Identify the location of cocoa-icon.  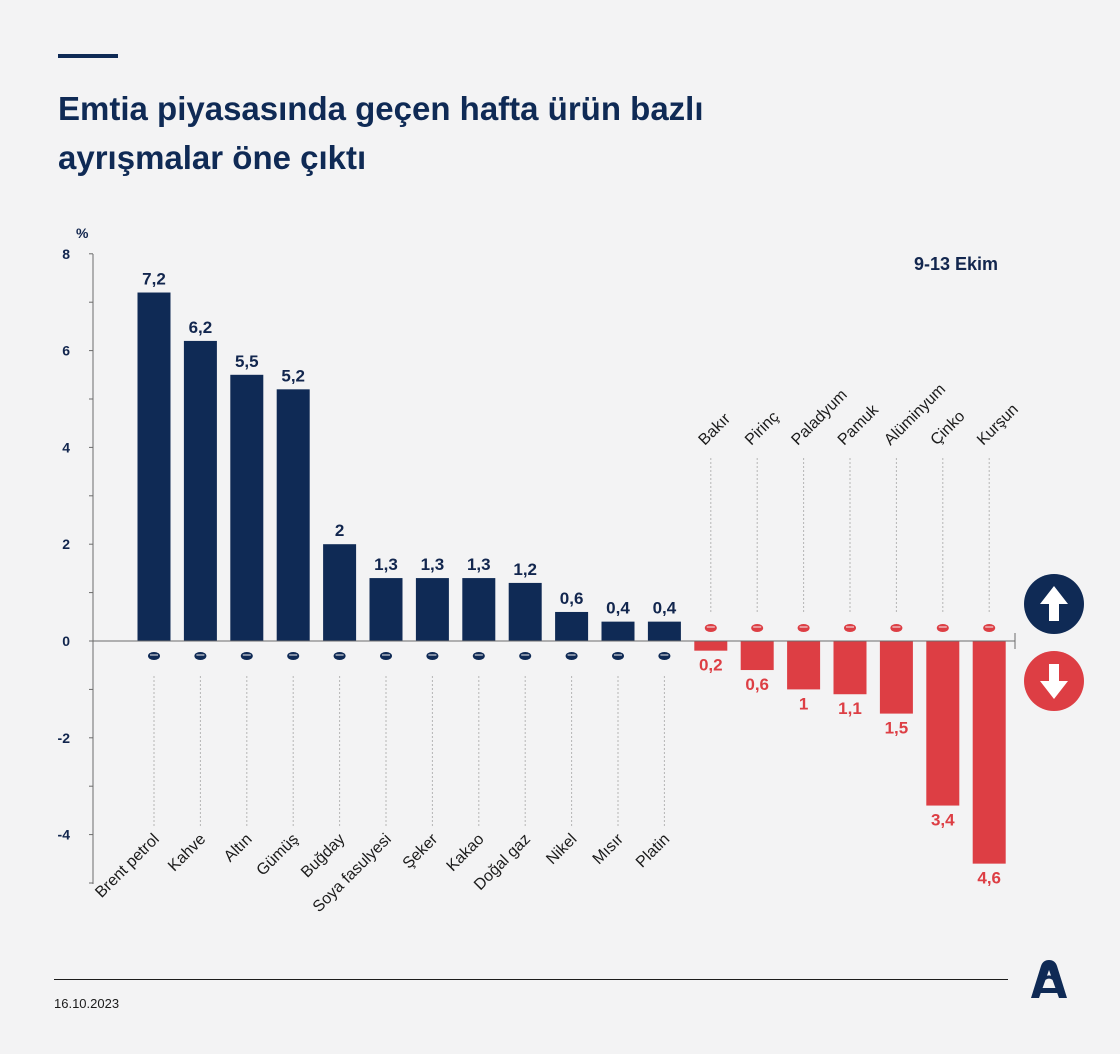
(478, 656).